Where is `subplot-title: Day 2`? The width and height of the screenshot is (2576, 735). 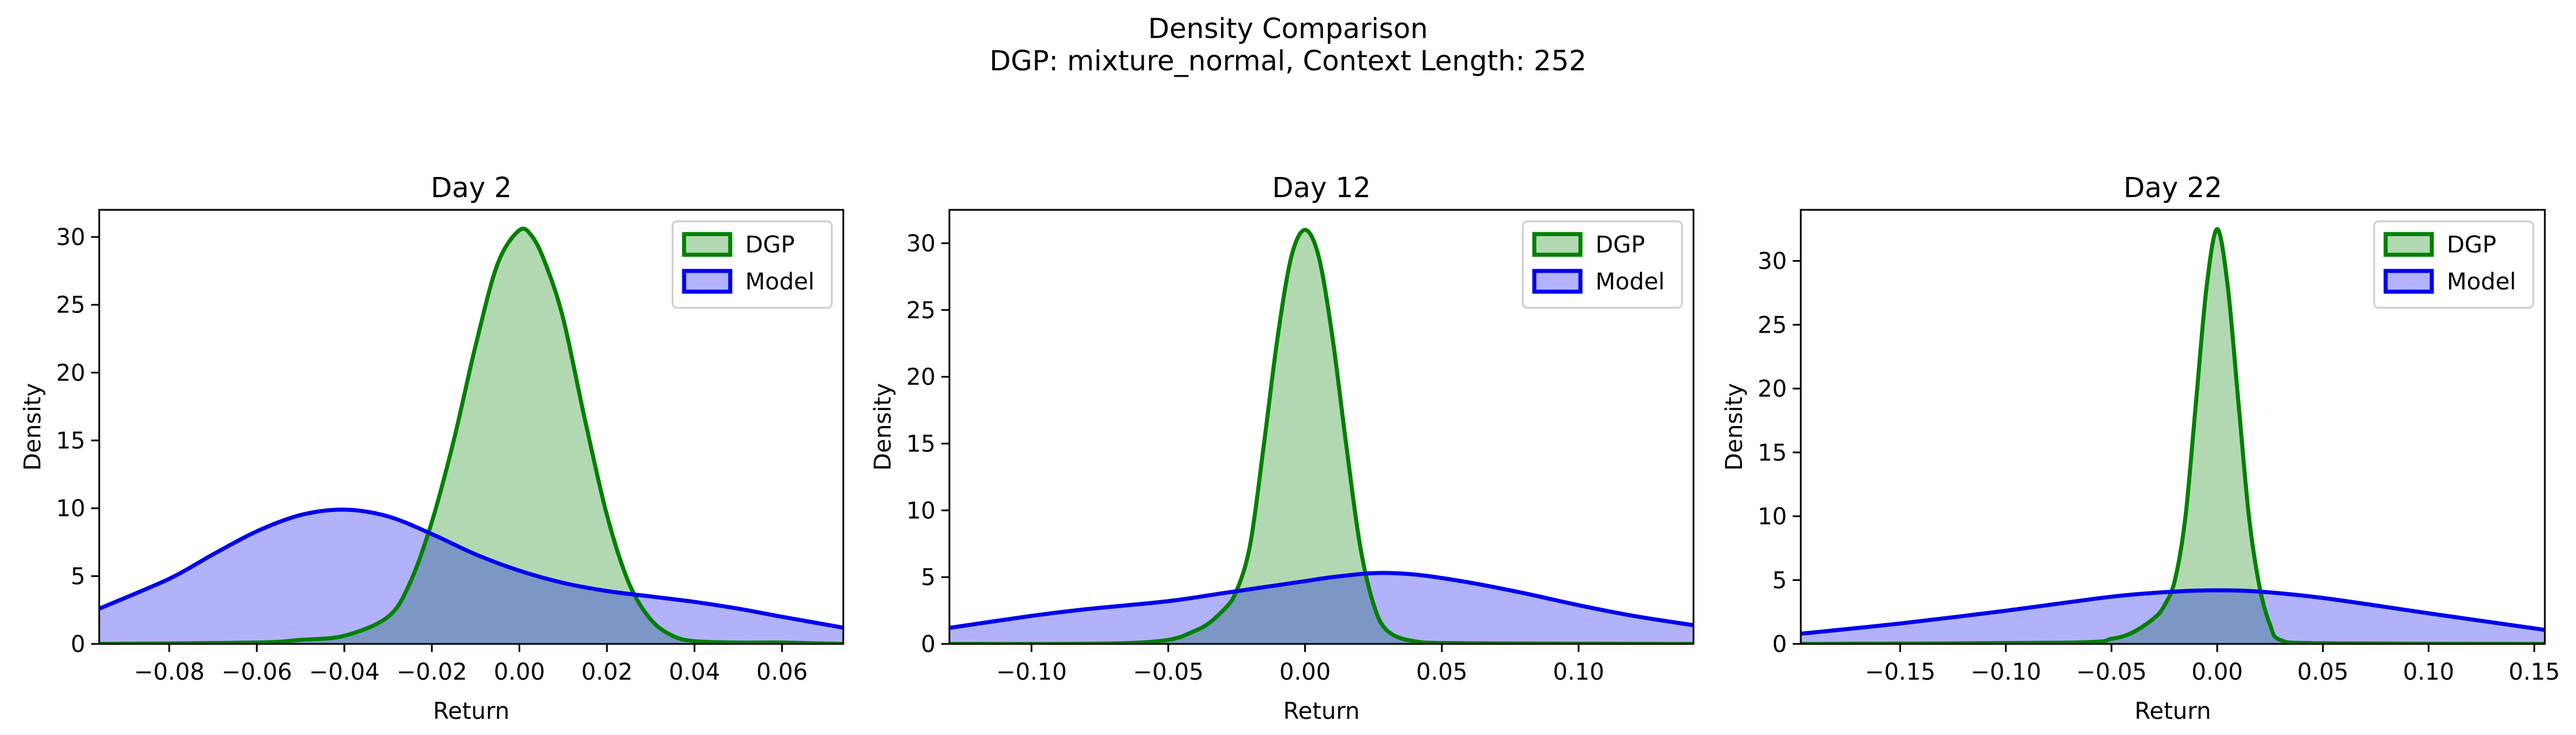
subplot-title: Day 2 is located at coordinates (471, 188).